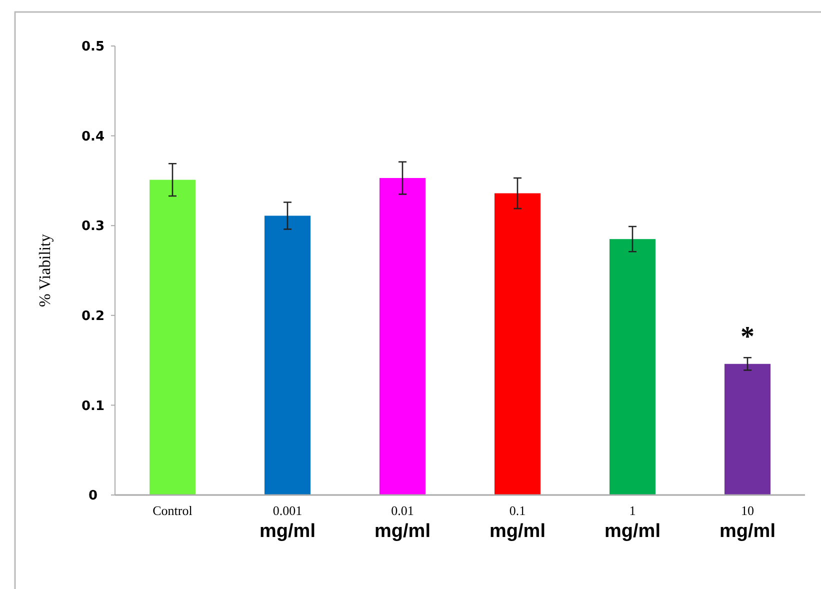 The image size is (821, 589). What do you see at coordinates (748, 522) in the screenshot?
I see `x-tick-label: 10 mg/ml` at bounding box center [748, 522].